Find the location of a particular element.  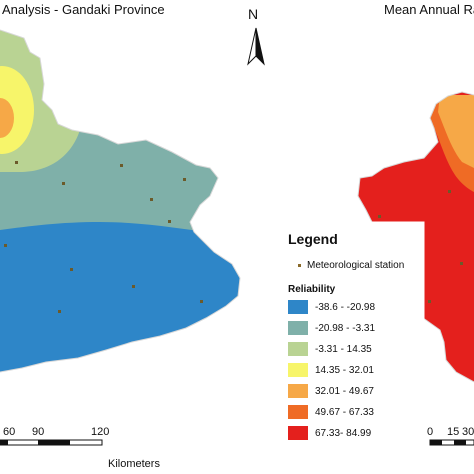

scalebar-left-unit: Kilometers is located at coordinates (134, 464).